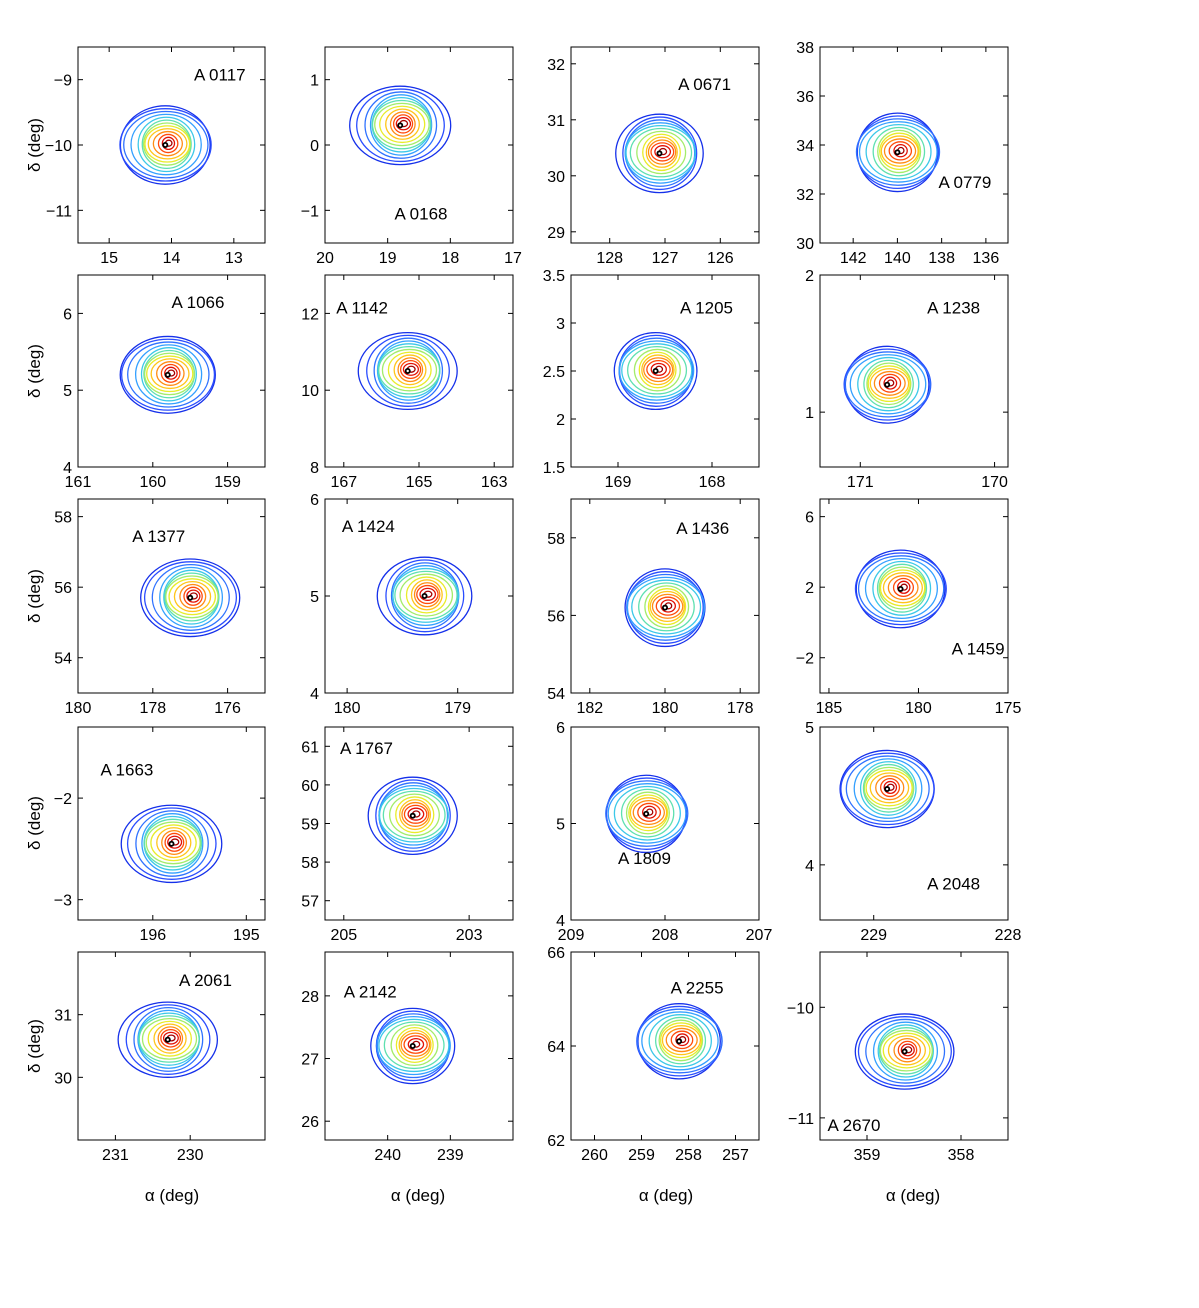 The image size is (1199, 1308). What do you see at coordinates (560, 921) in the screenshot?
I see `y-tick-label: 4` at bounding box center [560, 921].